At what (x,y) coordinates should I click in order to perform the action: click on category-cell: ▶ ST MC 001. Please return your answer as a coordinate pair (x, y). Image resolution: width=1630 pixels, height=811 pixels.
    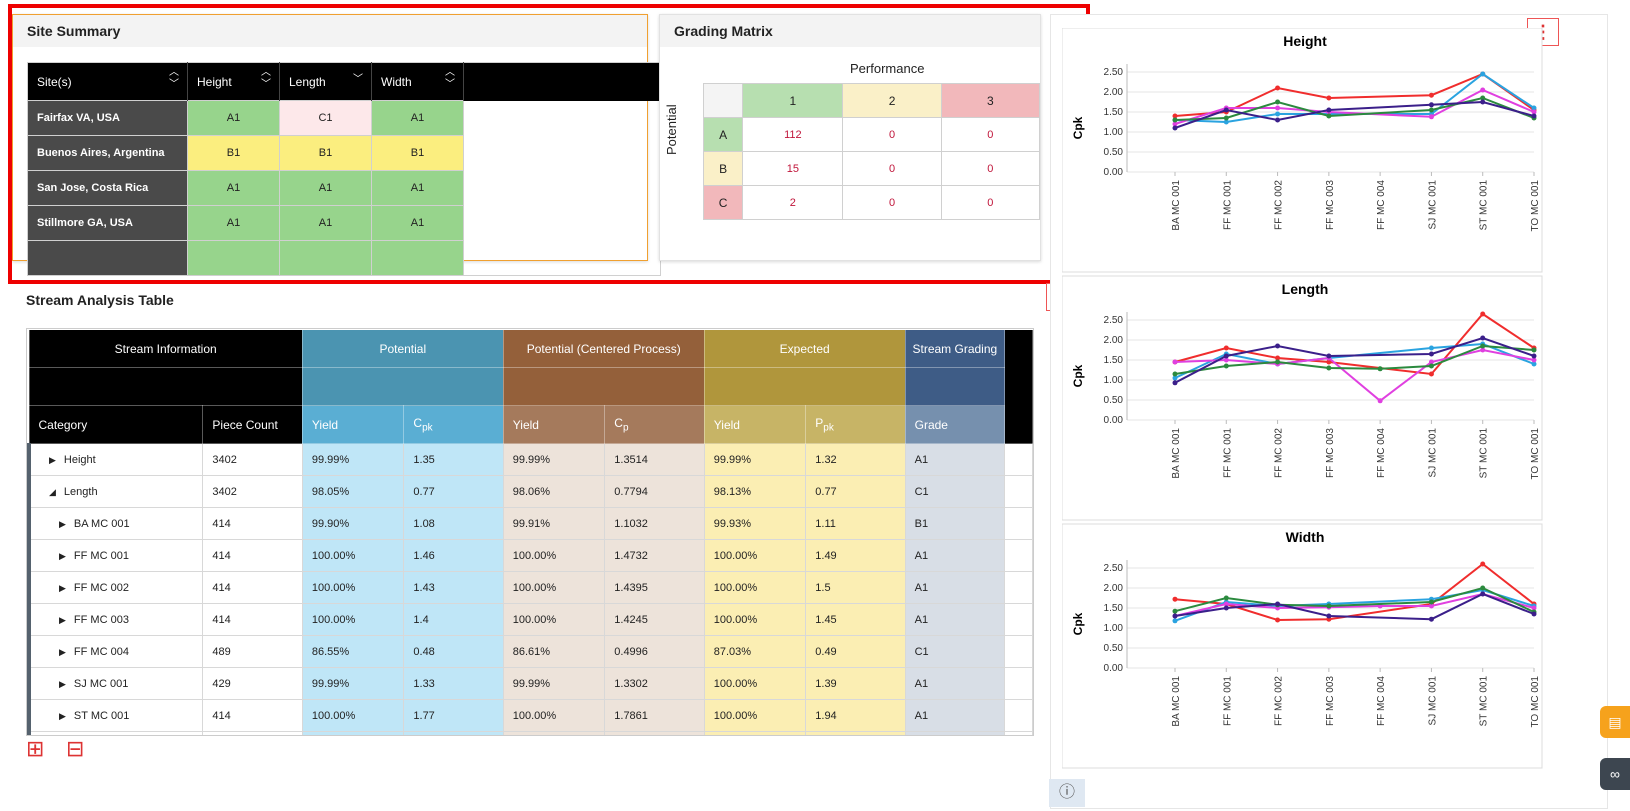
    Looking at the image, I should click on (115, 715).